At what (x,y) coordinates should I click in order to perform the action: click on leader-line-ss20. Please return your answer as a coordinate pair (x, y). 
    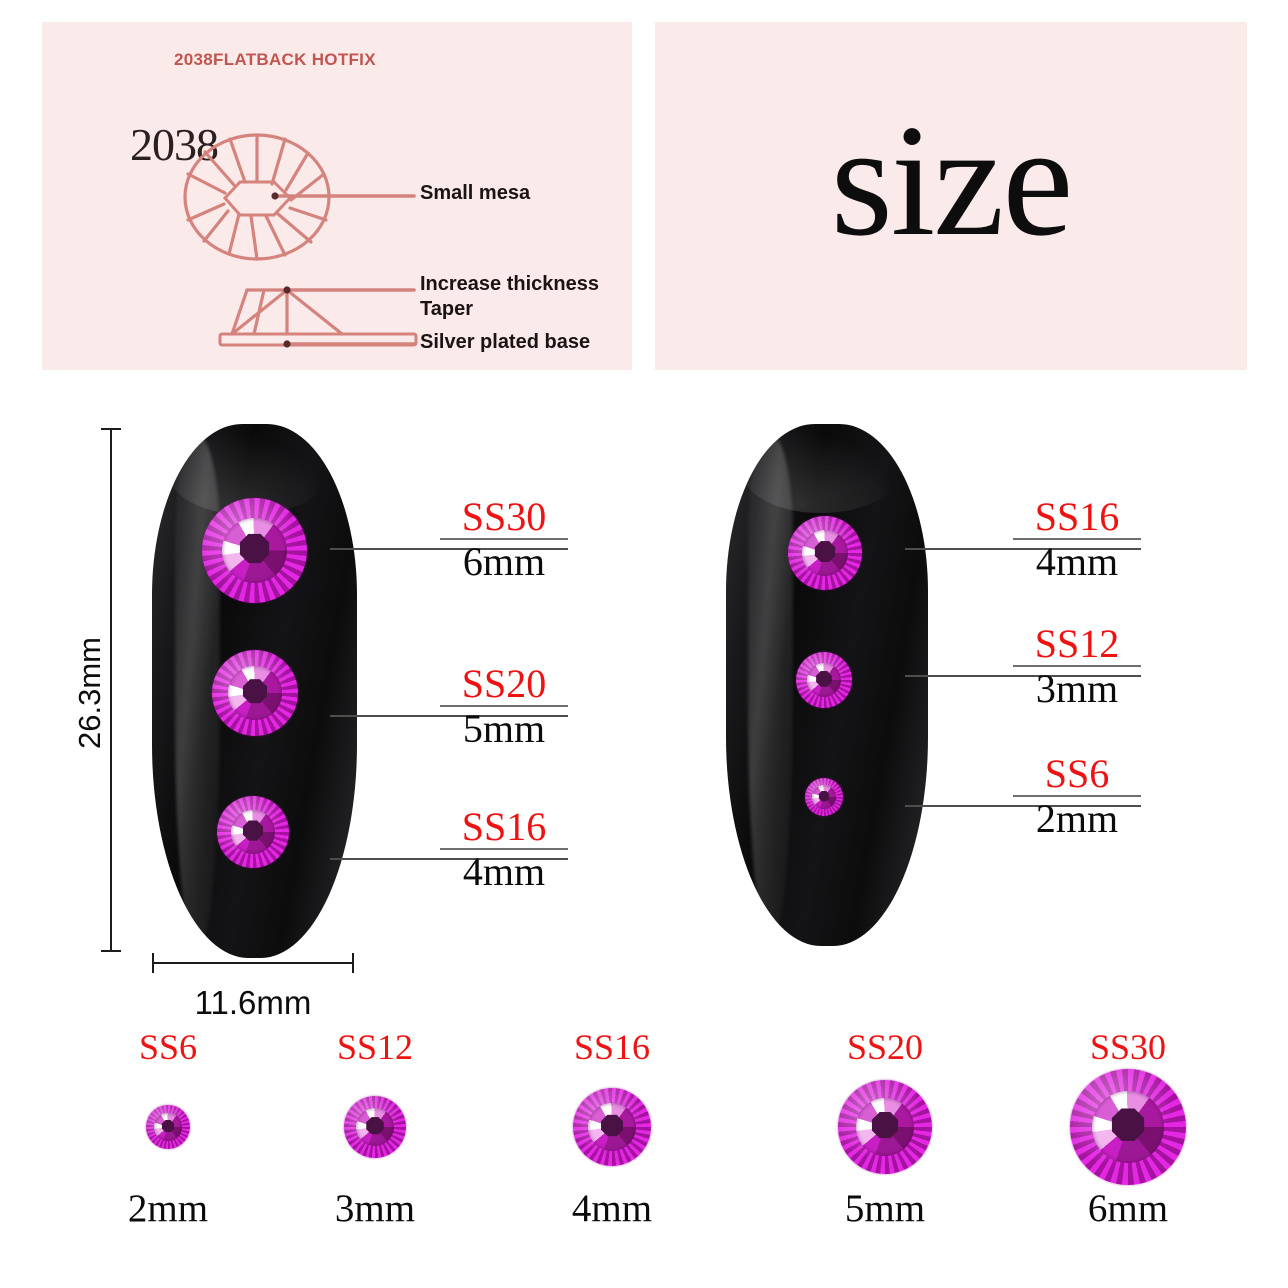
    Looking at the image, I should click on (449, 716).